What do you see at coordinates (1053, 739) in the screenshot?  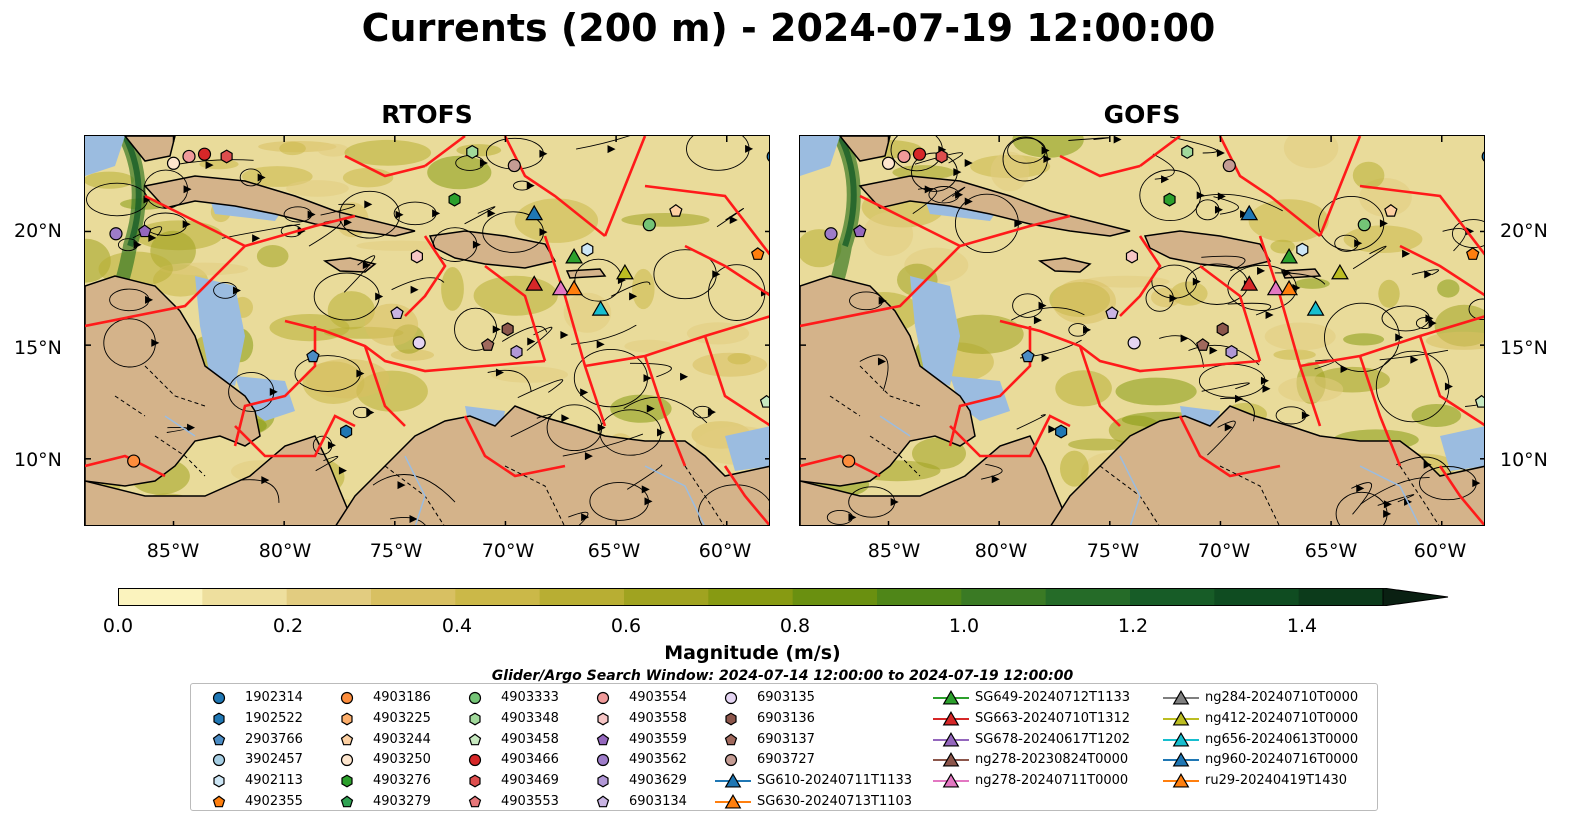 I see `legend-label: SG678-20240617T1202` at bounding box center [1053, 739].